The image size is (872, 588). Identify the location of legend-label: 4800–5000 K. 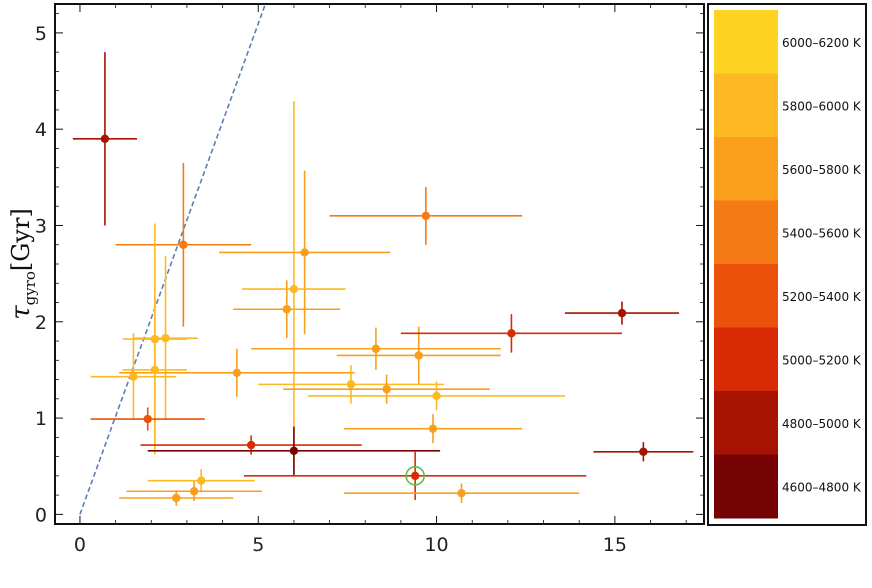
(822, 424).